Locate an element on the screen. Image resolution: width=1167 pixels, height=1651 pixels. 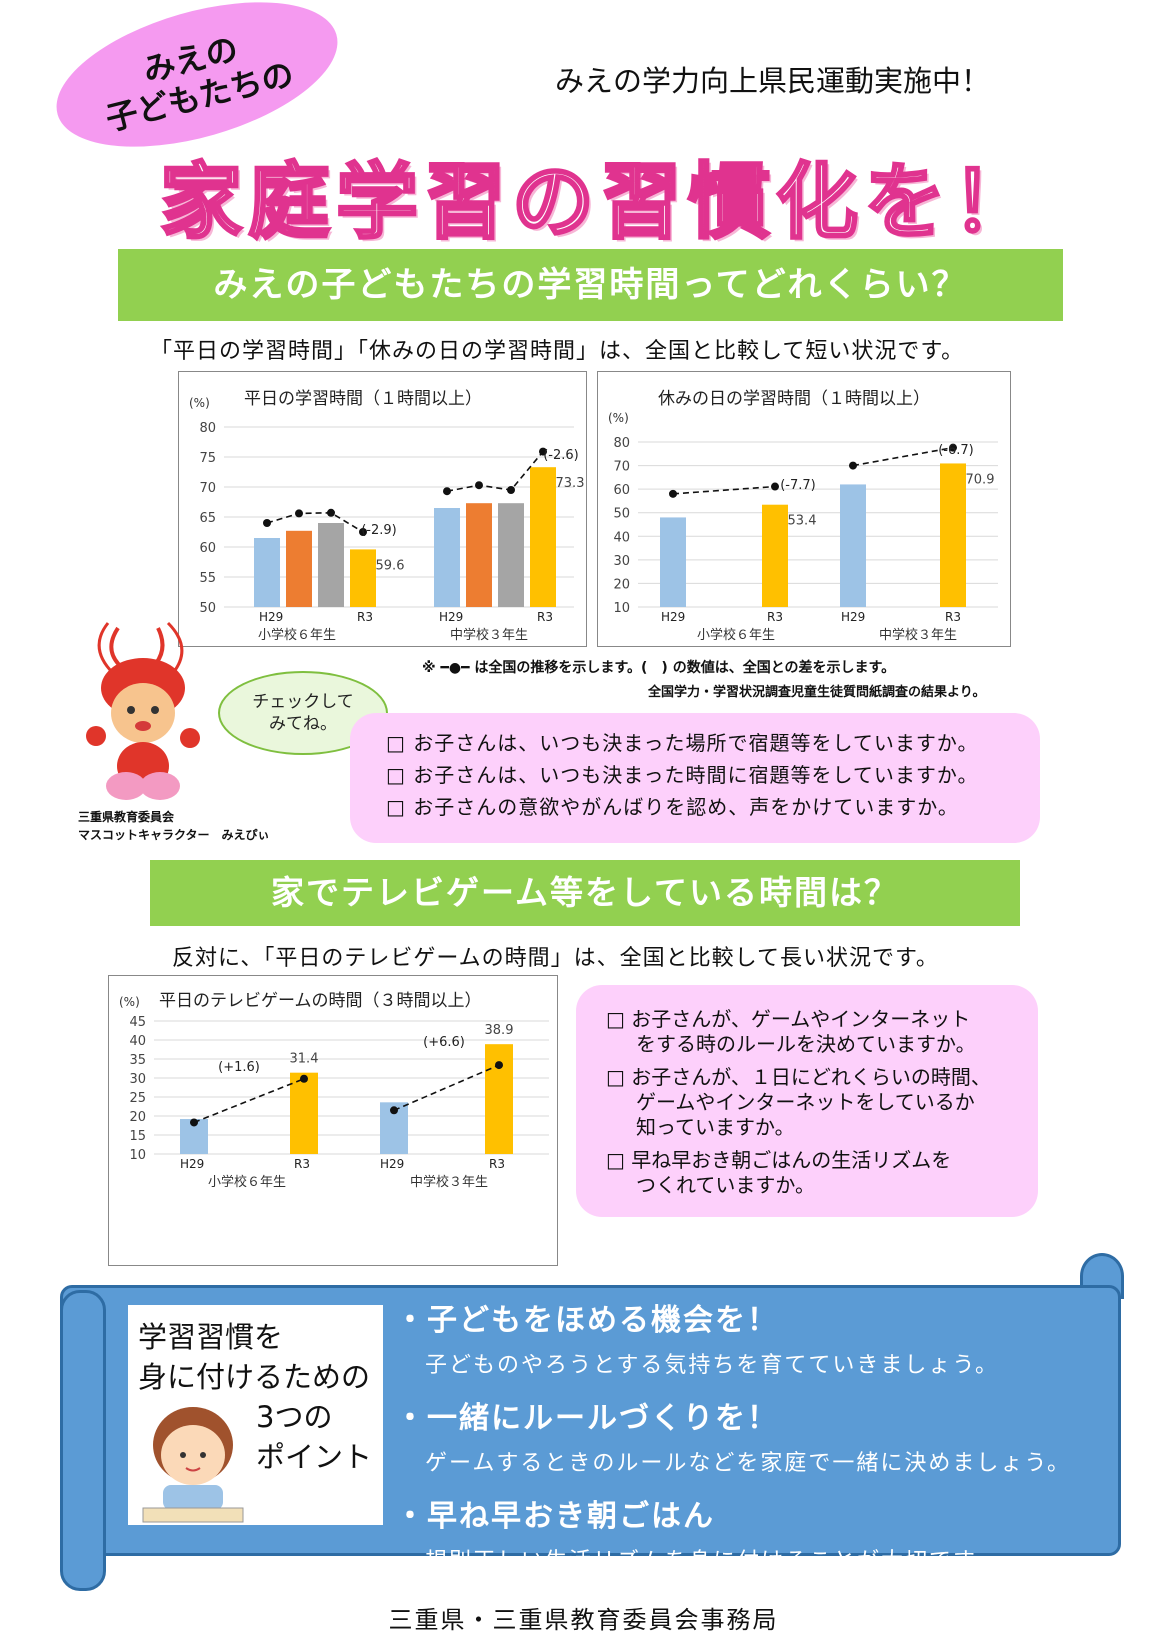
source-note: 全国学力・学習状況調査児童生徒質問紙調査の結果より。 is located at coordinates (817, 692).